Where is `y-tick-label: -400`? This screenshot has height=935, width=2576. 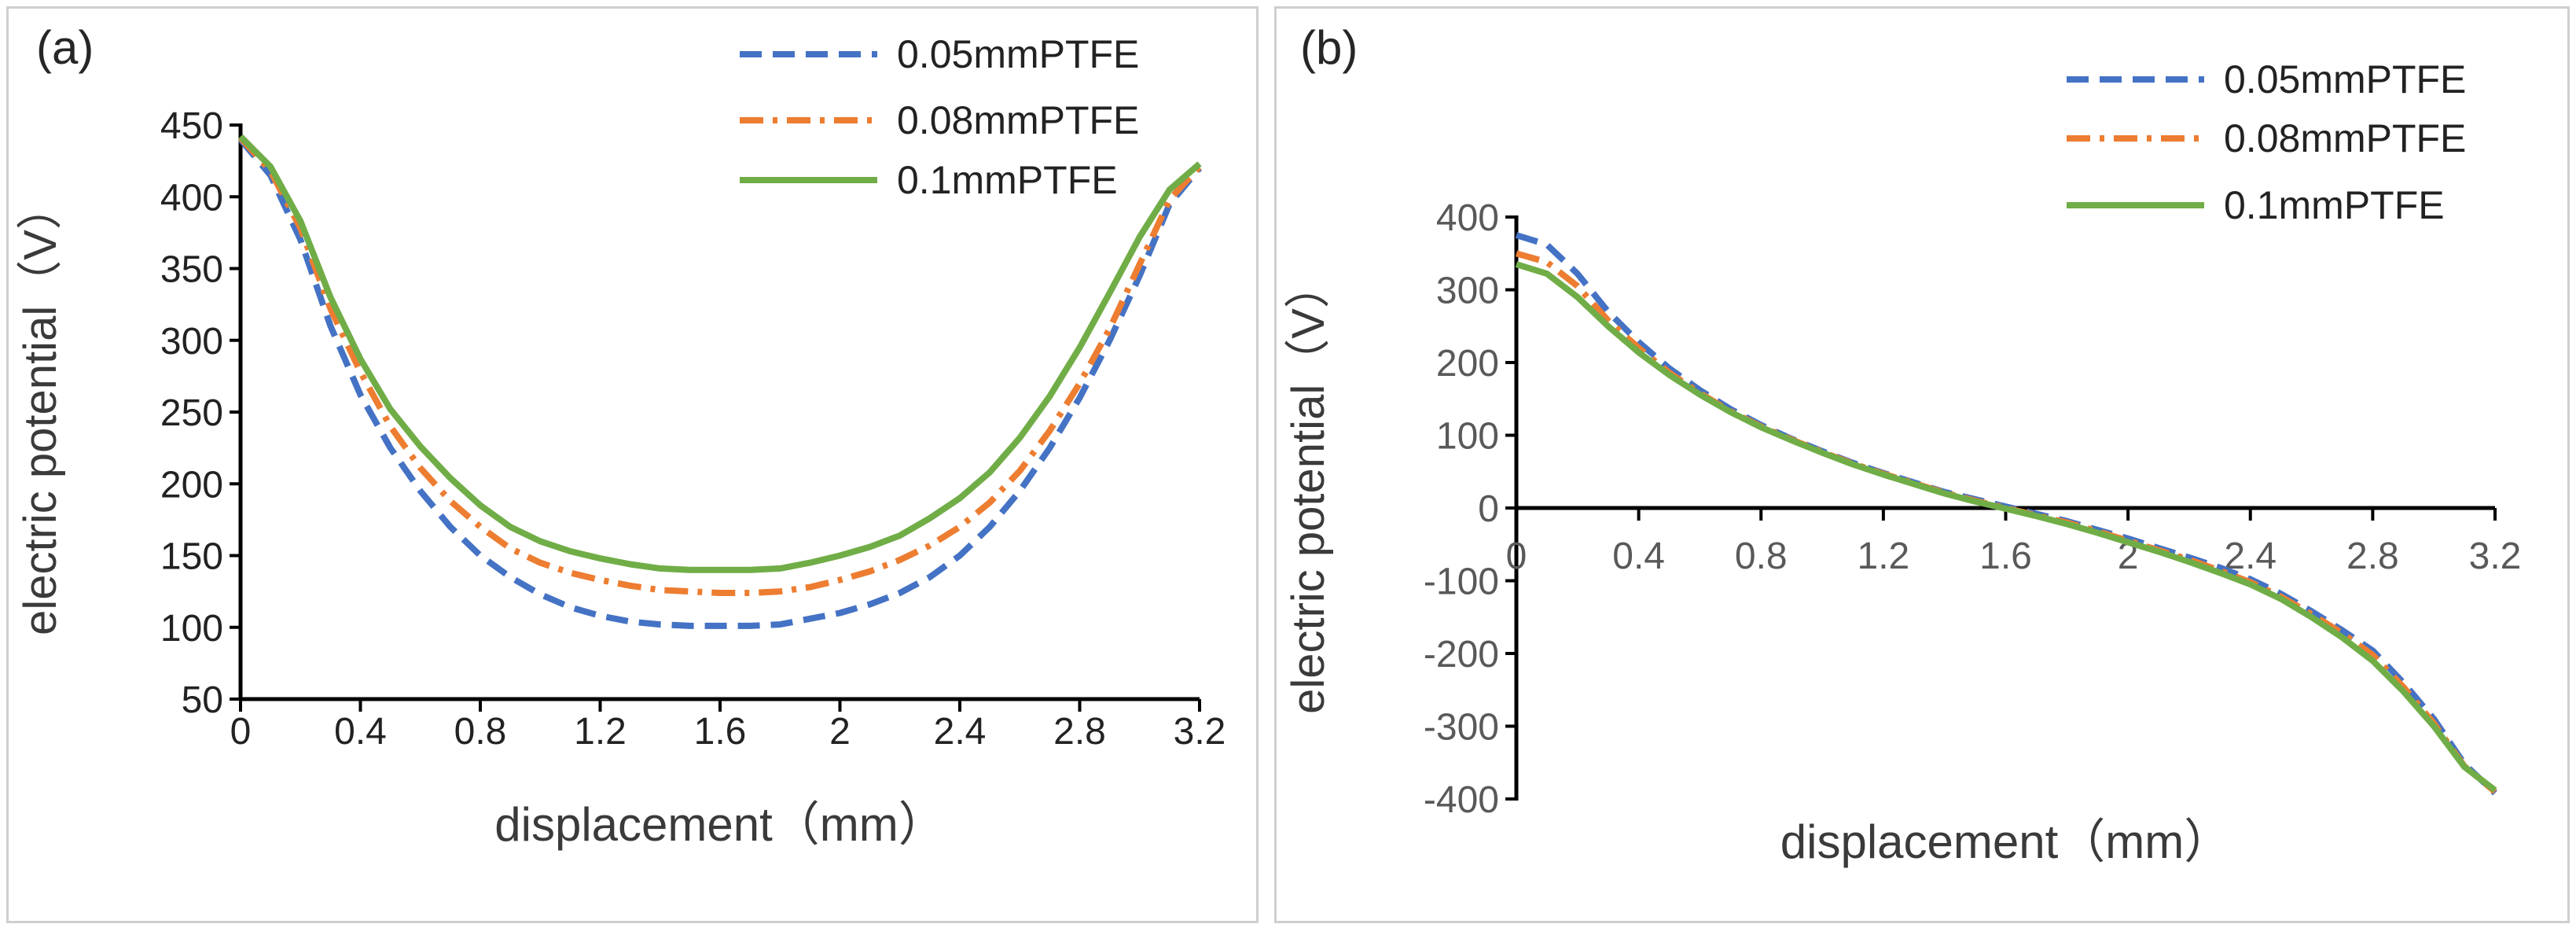
y-tick-label: -400 is located at coordinates (1461, 800).